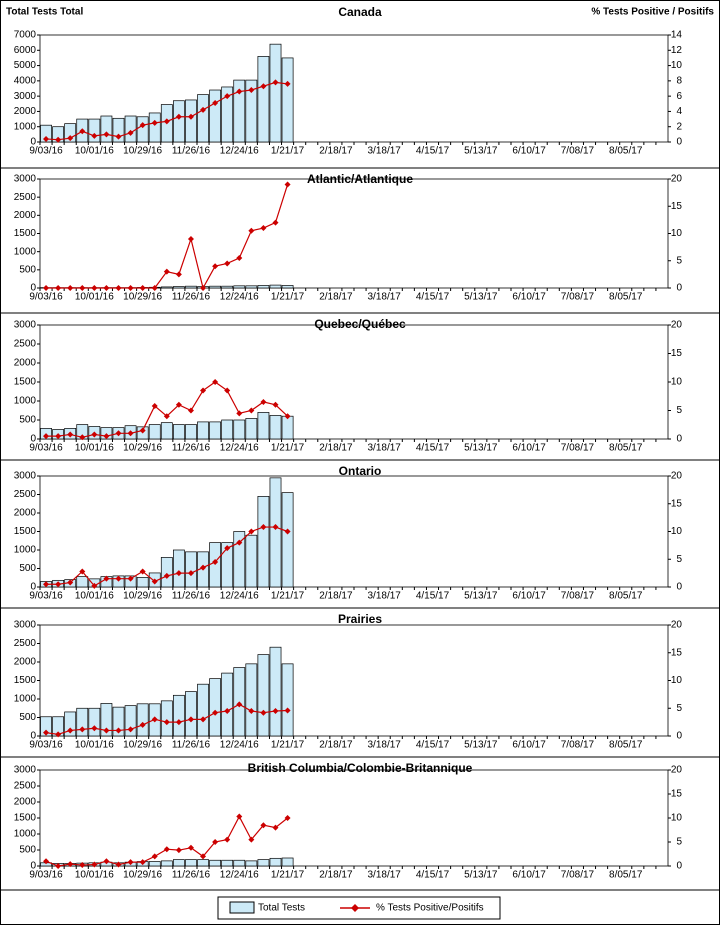  Describe the element at coordinates (25, 699) in the screenshot. I see `y-tick-label: 1000` at that location.